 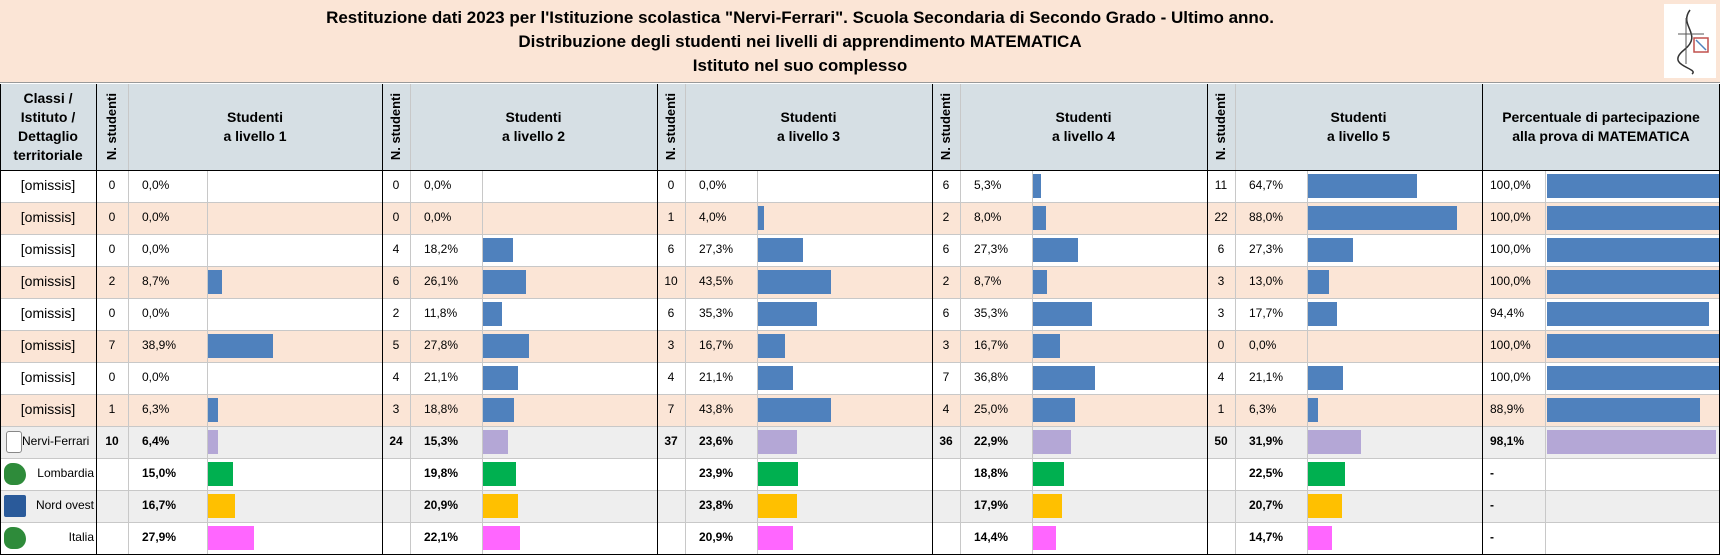 What do you see at coordinates (65, 473) in the screenshot?
I see `row-label: Lombardia` at bounding box center [65, 473].